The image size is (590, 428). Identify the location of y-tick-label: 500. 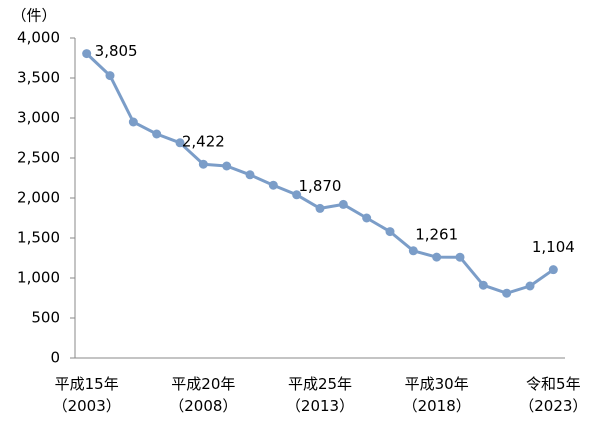
(45, 318).